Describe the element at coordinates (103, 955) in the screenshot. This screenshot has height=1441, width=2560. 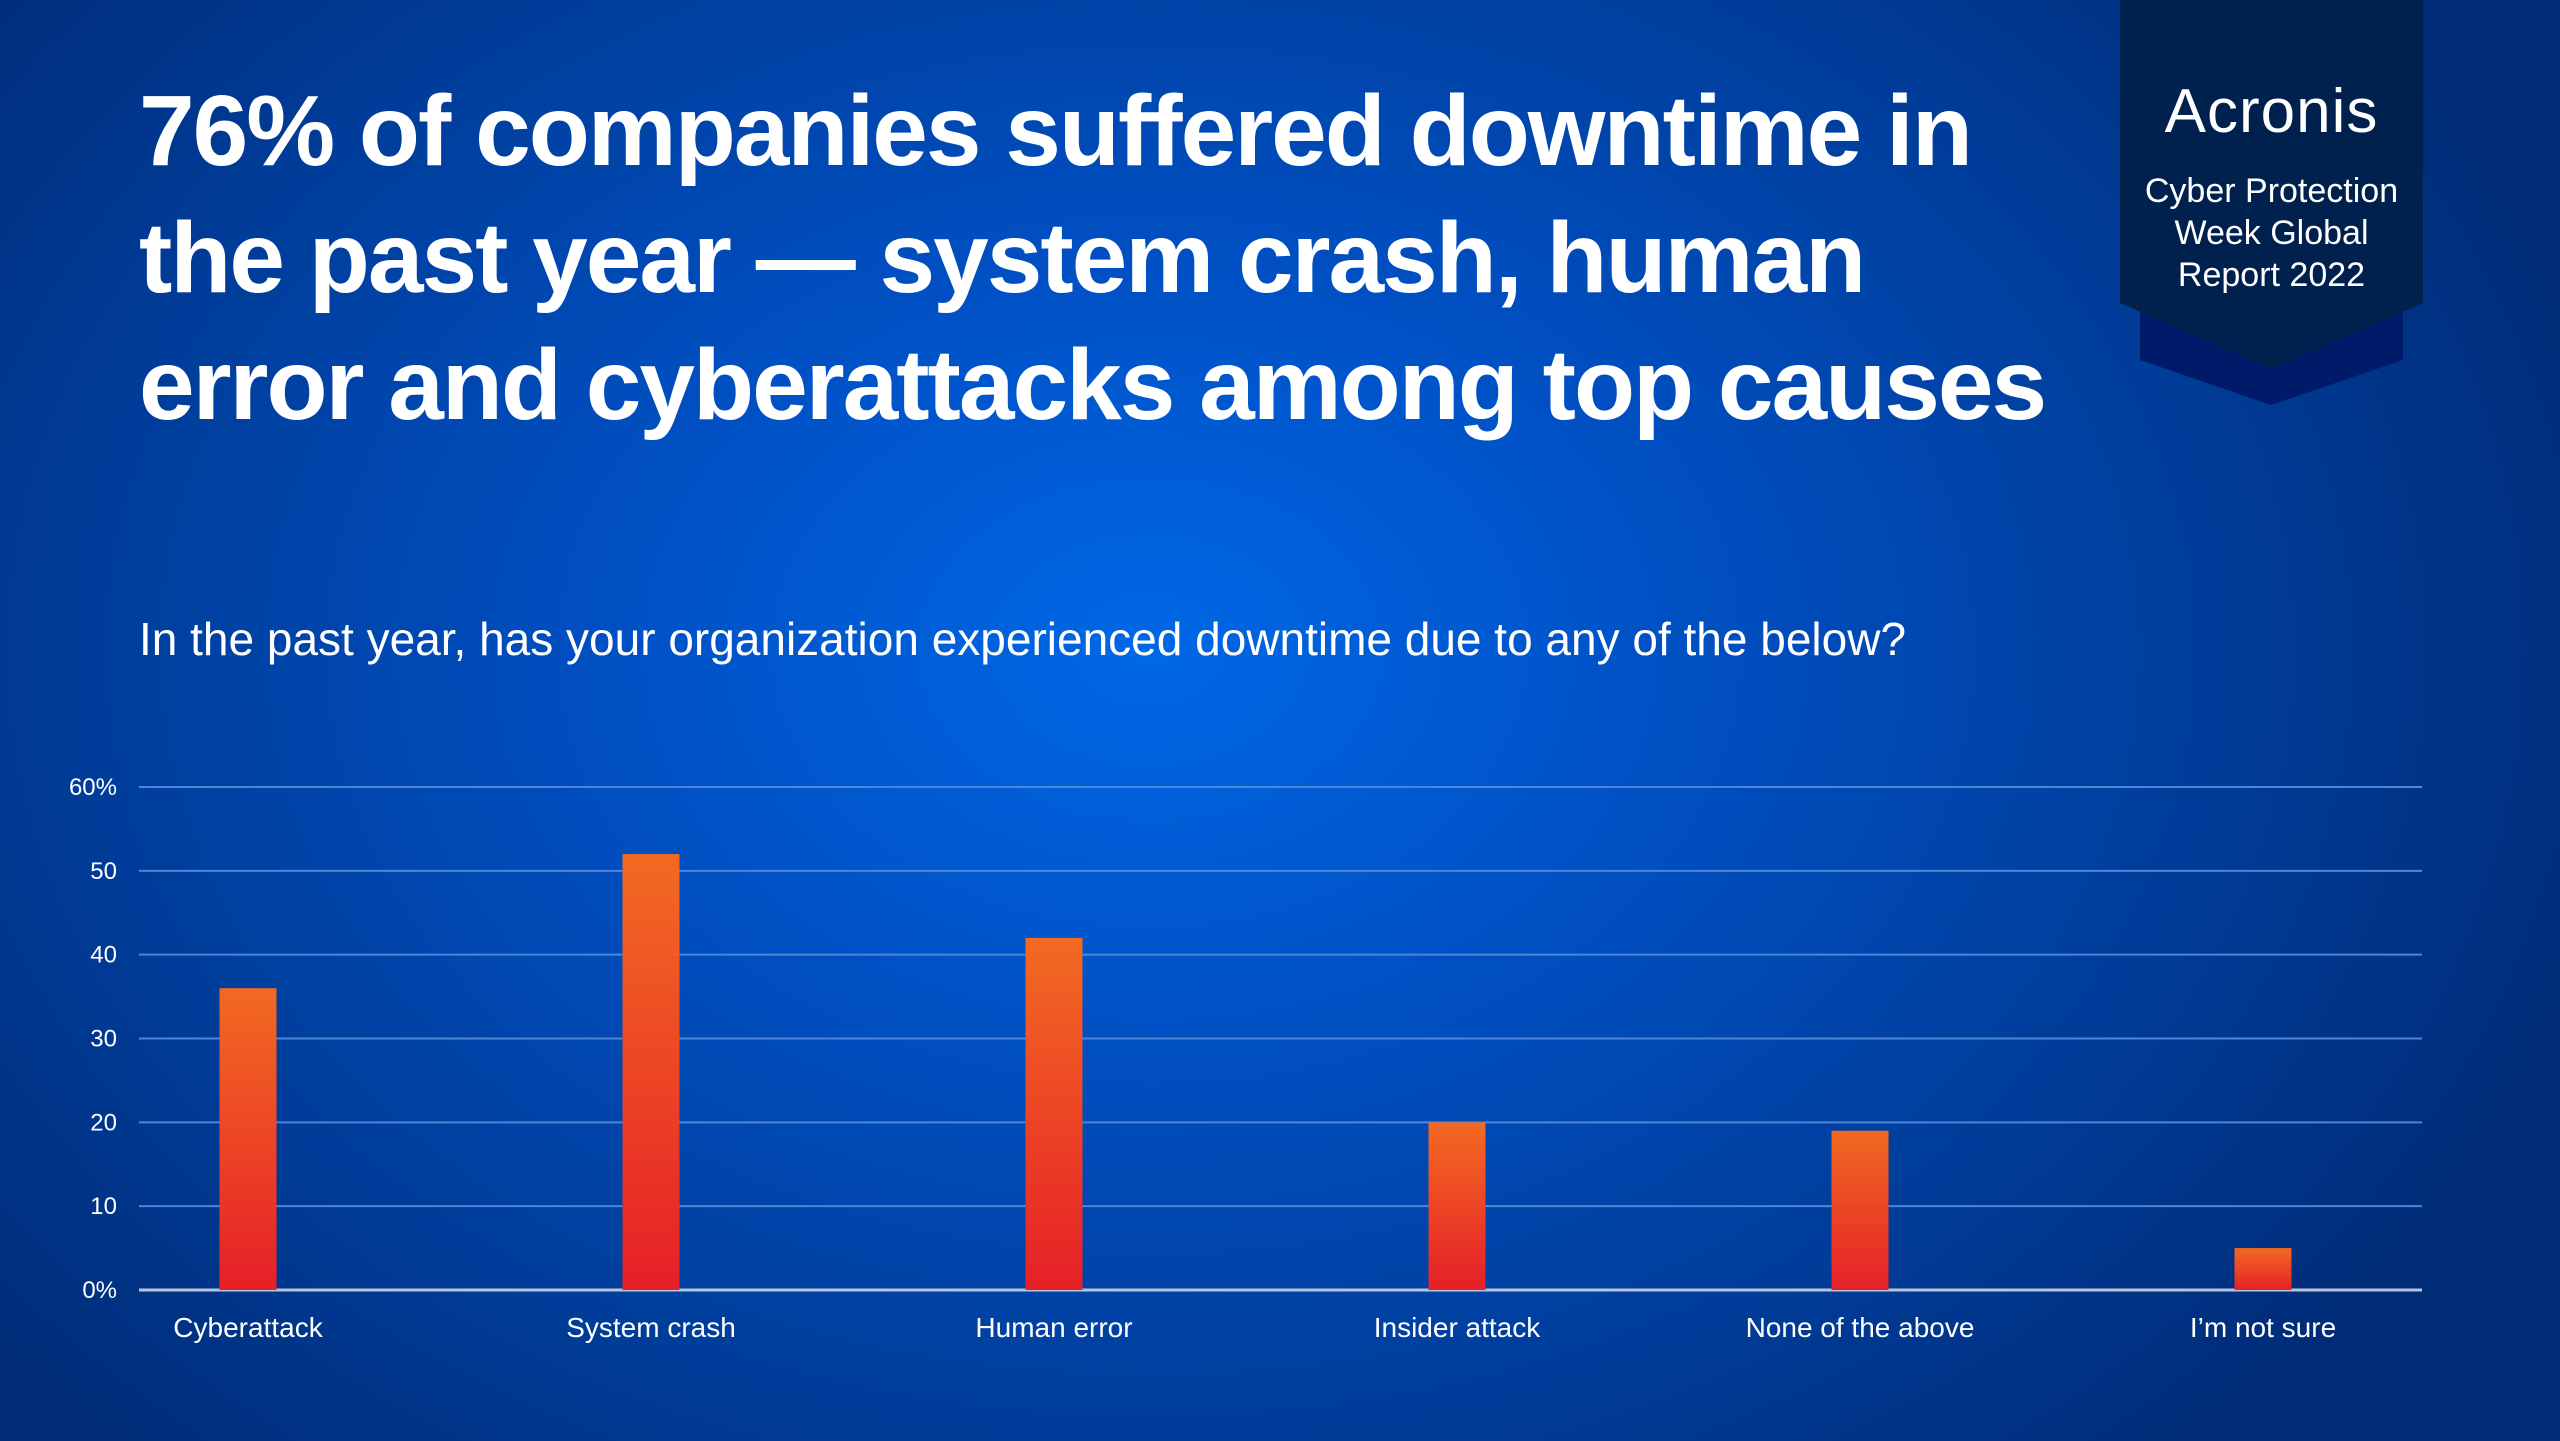
I see `y-tick-label: 40` at that location.